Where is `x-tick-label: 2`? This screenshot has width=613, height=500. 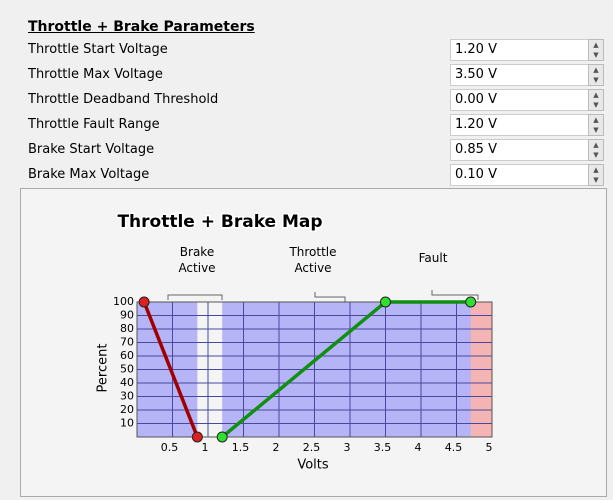
x-tick-label: 2 is located at coordinates (276, 447).